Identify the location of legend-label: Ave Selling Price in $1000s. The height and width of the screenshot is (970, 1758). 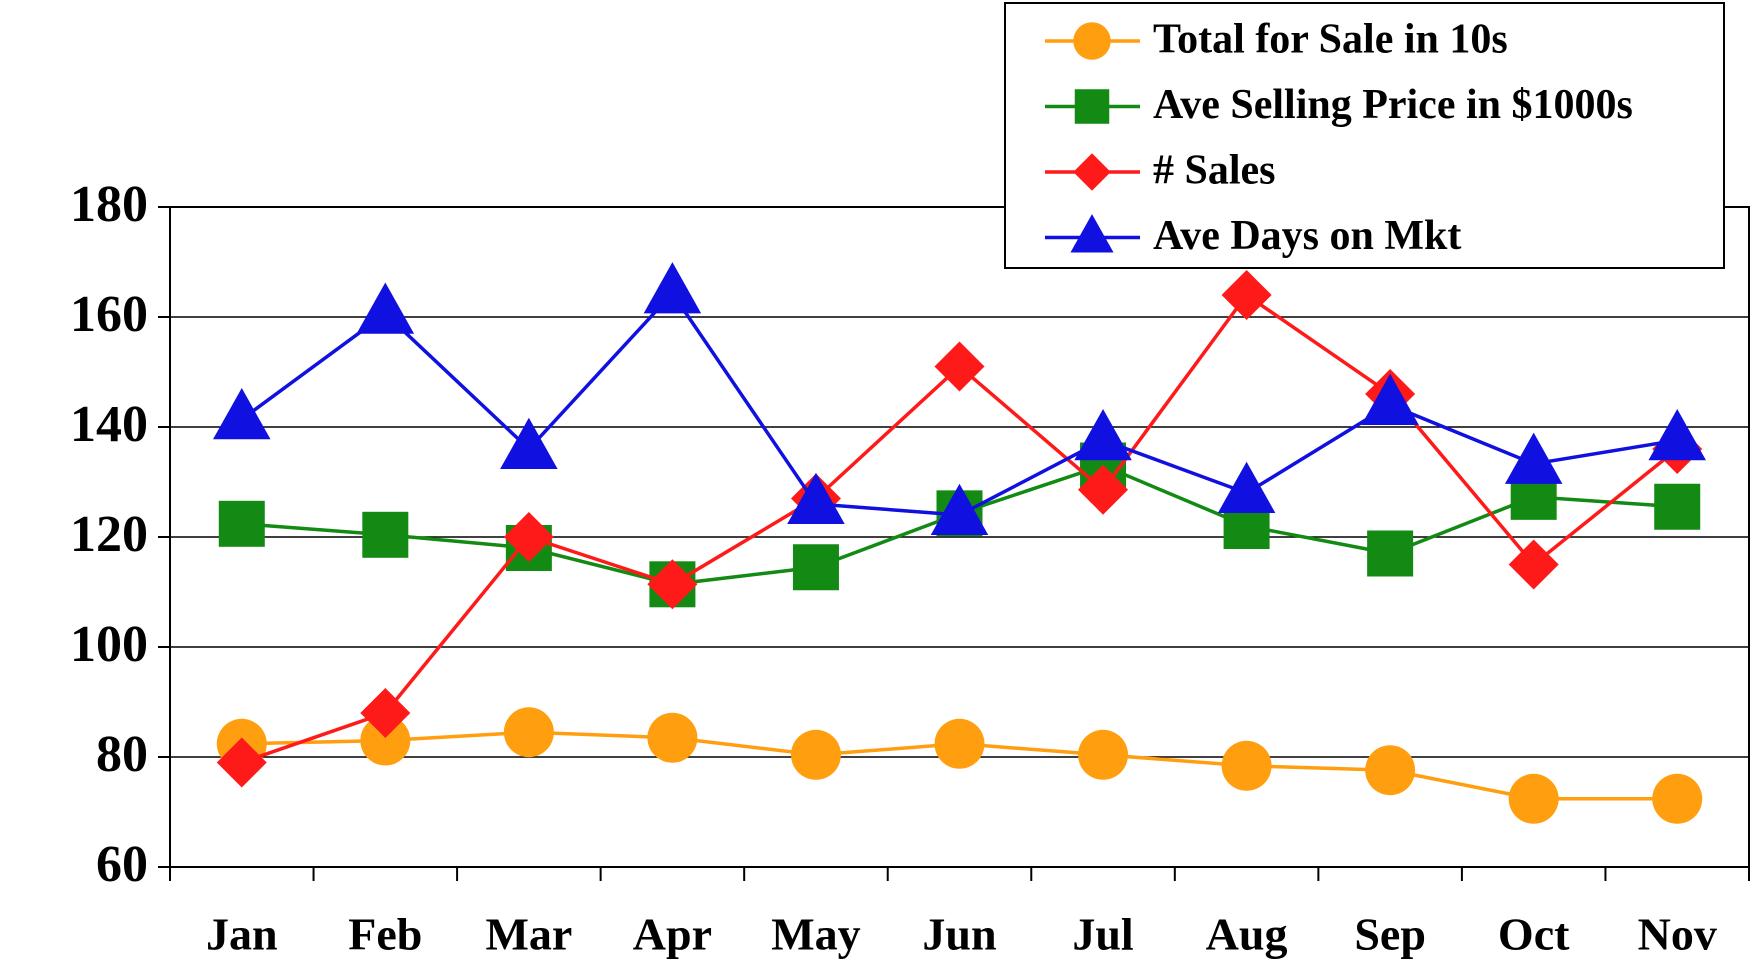
(1393, 105).